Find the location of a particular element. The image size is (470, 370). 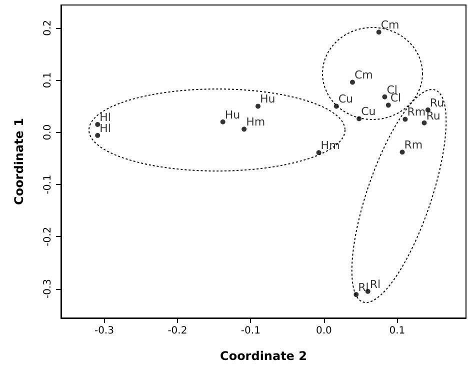

x-tick-label: -0.3 is located at coordinates (104, 331).